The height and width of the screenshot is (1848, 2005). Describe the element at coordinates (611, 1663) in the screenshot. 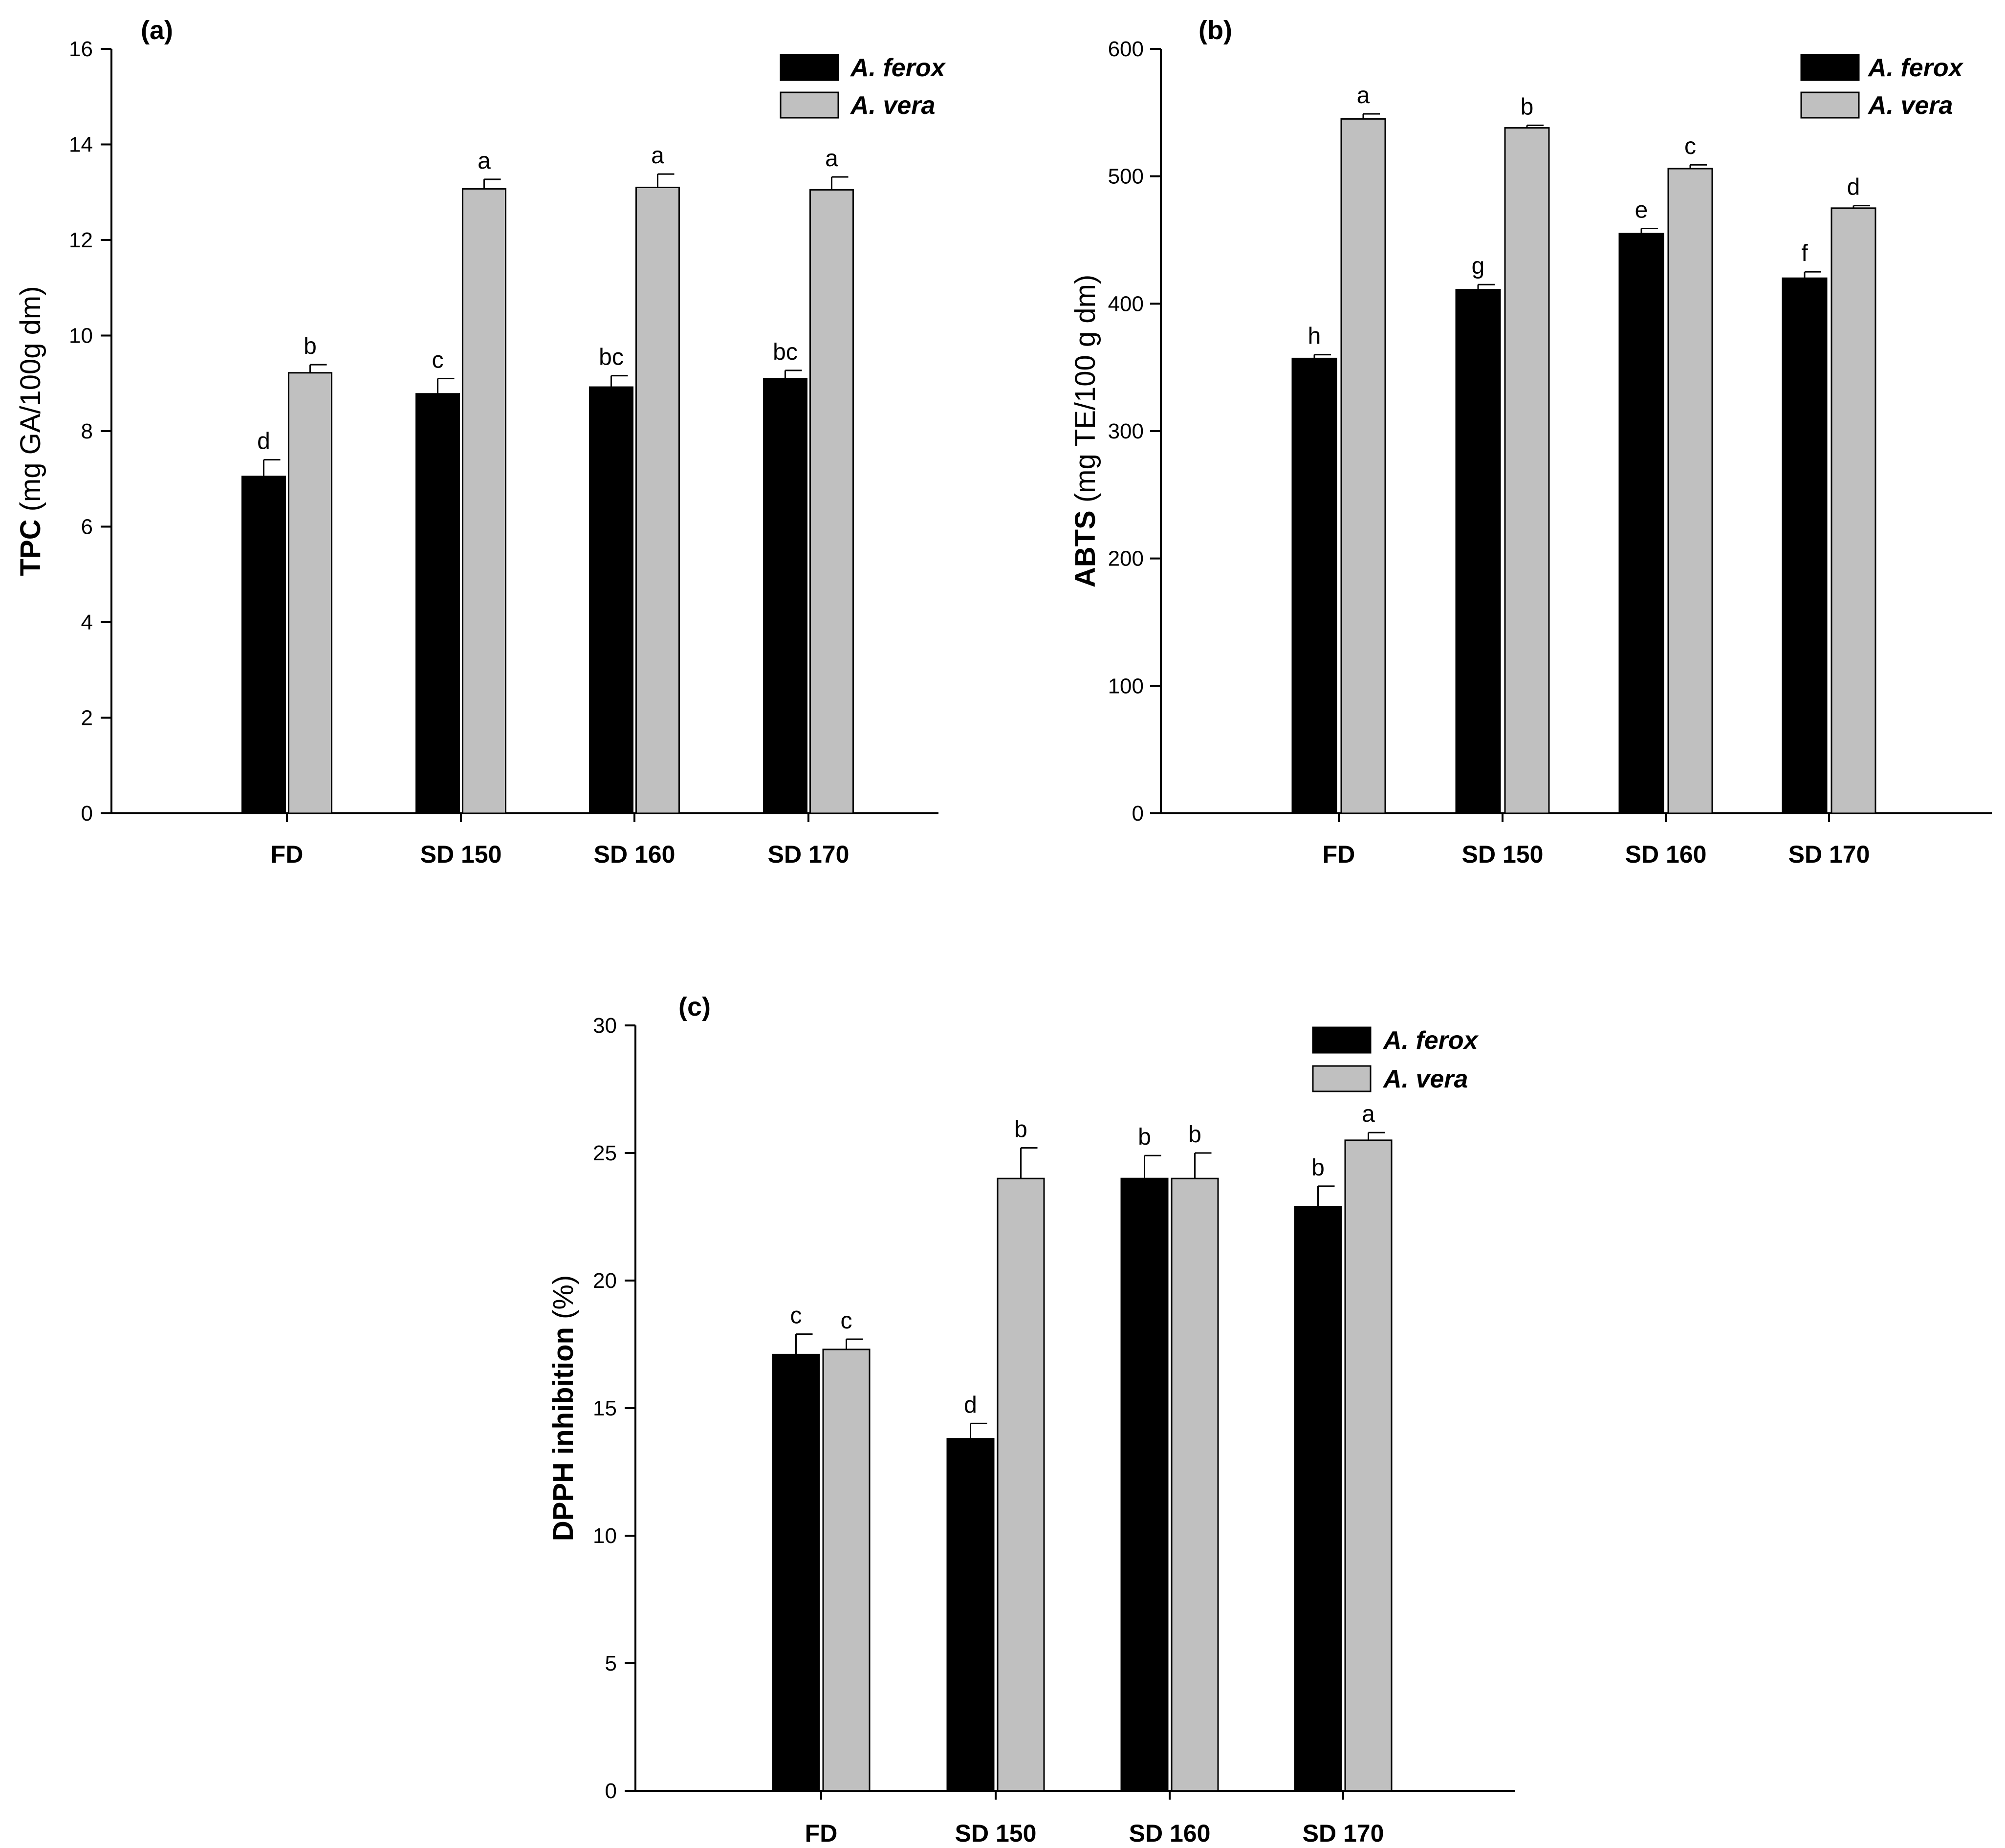

I see `y-tick-label: 5` at that location.